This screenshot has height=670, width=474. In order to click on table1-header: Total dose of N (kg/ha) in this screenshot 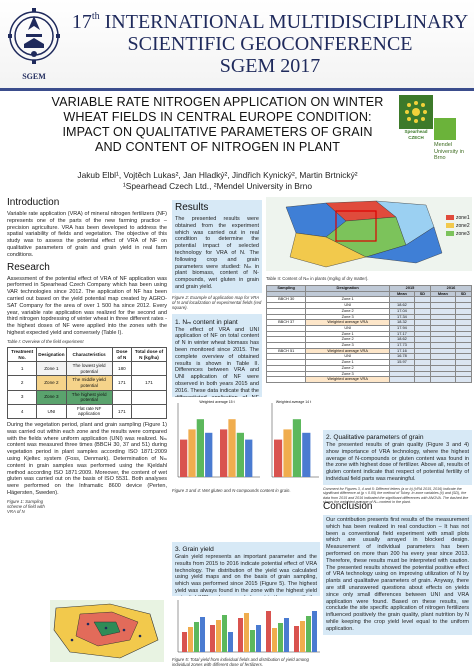, I will do `click(149, 355)`.